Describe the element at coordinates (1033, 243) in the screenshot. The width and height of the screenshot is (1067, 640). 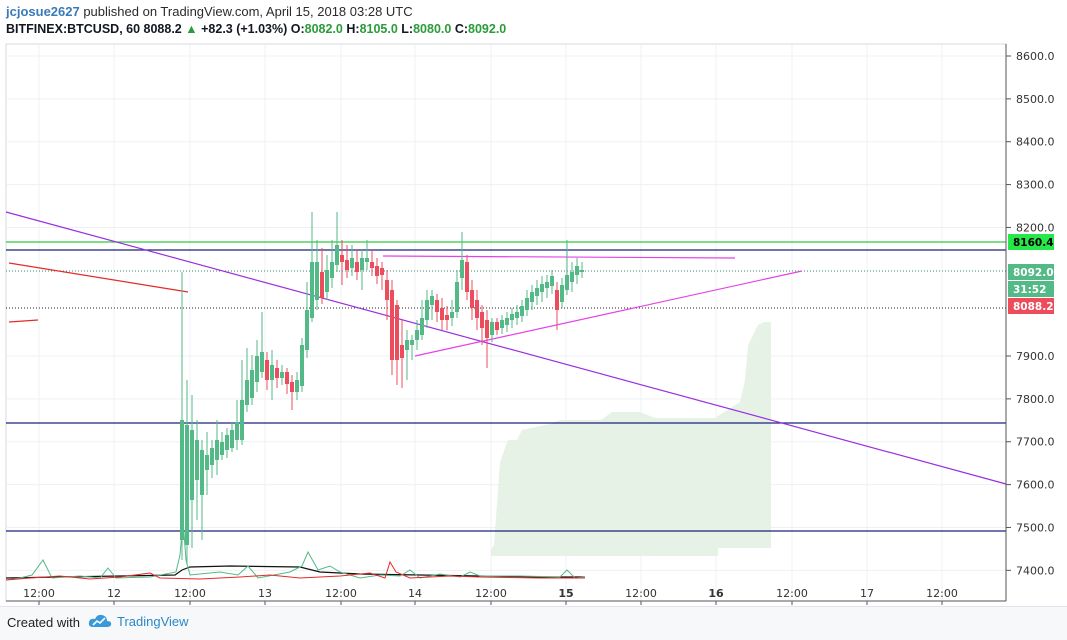
I see `green-level-price-tag: 8160.4` at that location.